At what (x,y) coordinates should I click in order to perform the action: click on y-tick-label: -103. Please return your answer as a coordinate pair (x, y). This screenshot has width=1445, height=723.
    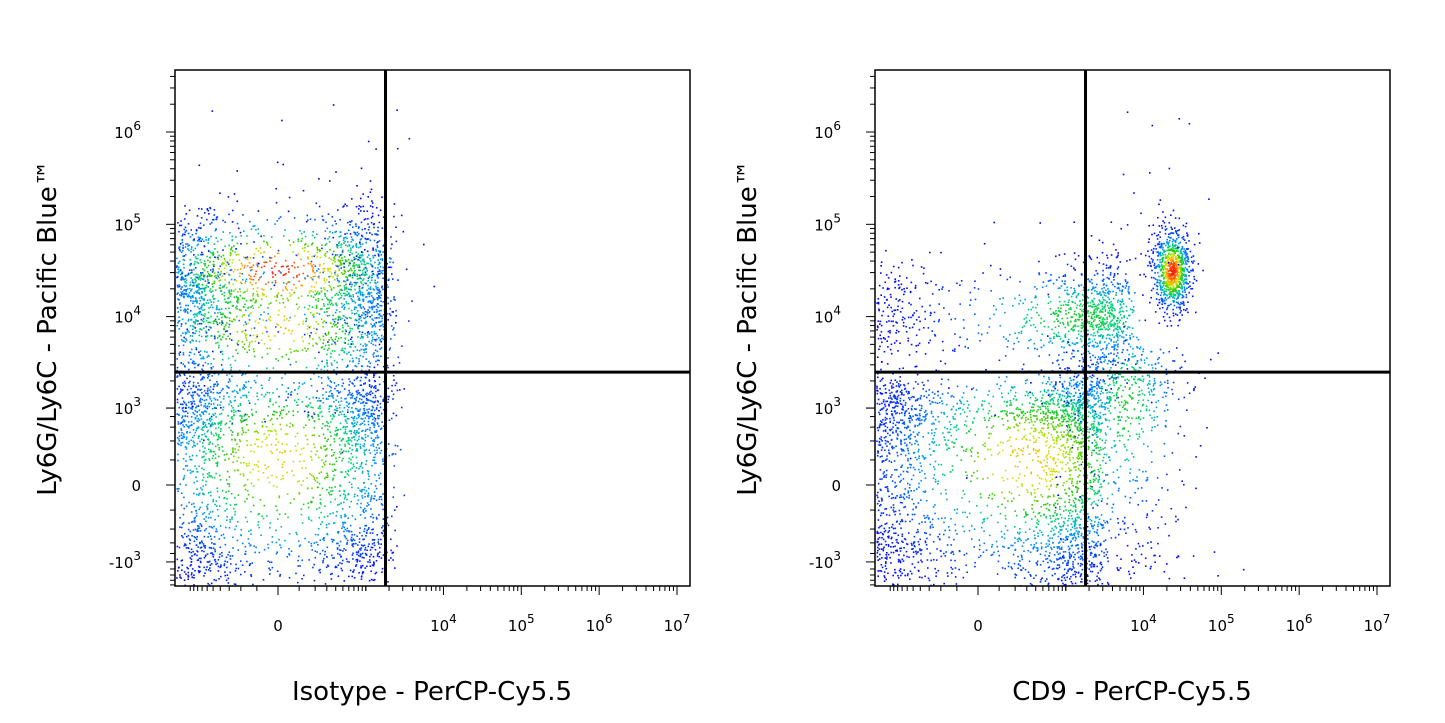
    Looking at the image, I should click on (125, 560).